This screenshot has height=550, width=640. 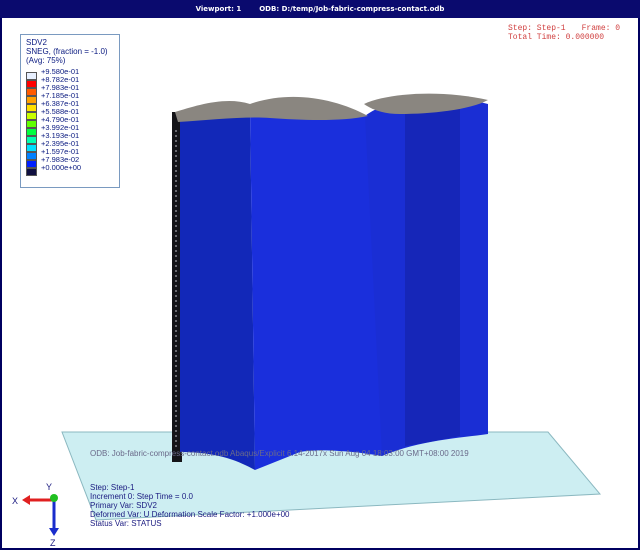 What do you see at coordinates (60, 79) in the screenshot?
I see `legend-value-label: +8.782e-01` at bounding box center [60, 79].